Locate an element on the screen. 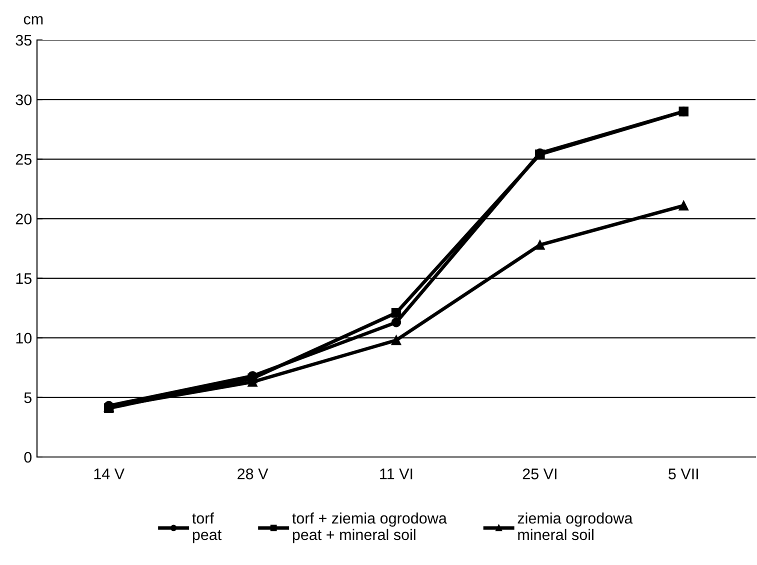 This screenshot has height=565, width=757. x-tick-label: 11 VI is located at coordinates (396, 474).